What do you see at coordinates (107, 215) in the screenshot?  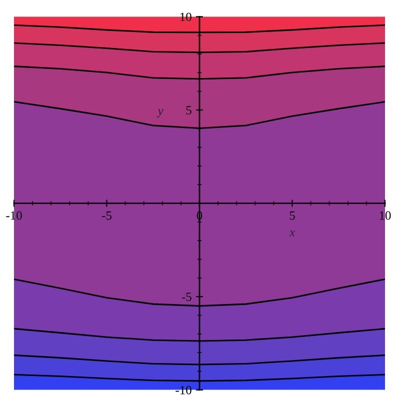 I see `x-tick-label: -5` at bounding box center [107, 215].